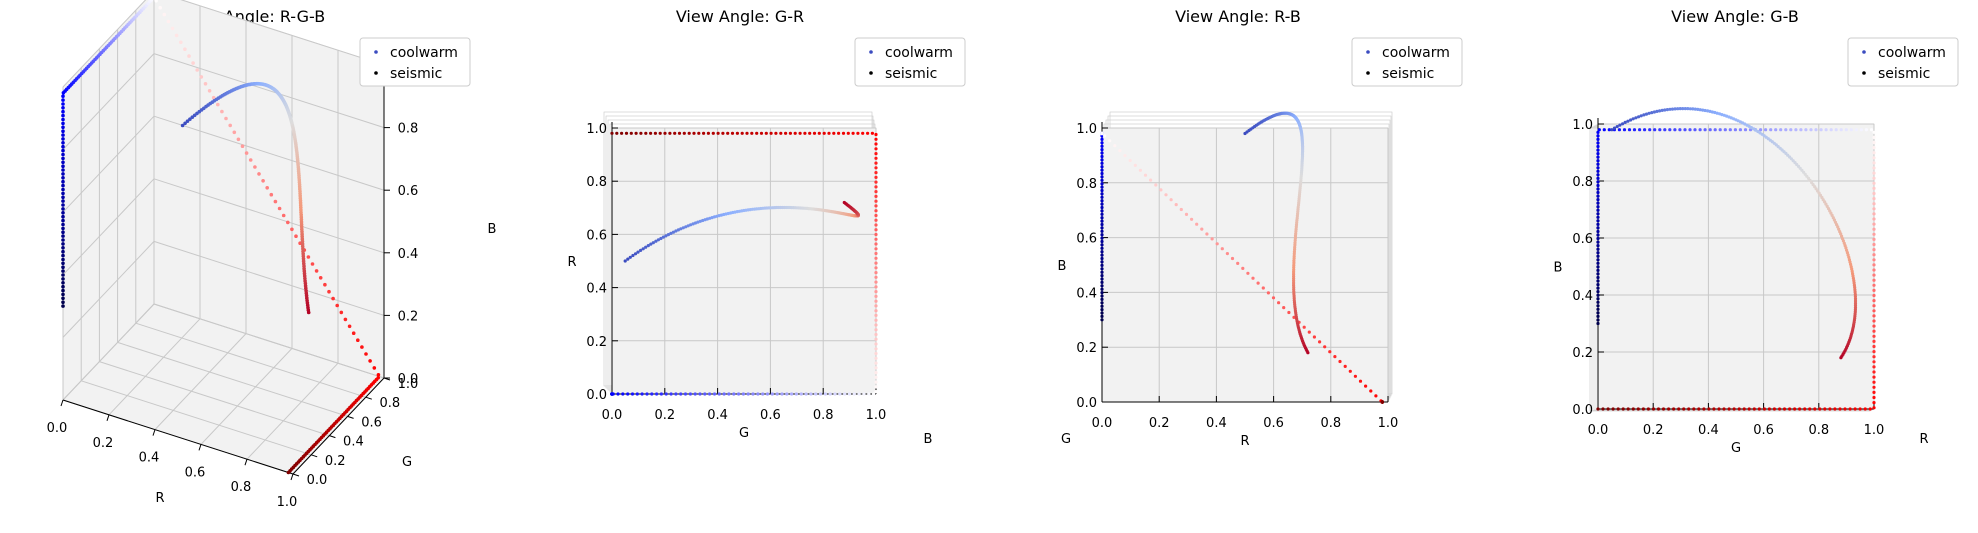 The height and width of the screenshot is (533, 1978). What do you see at coordinates (1735, 16) in the screenshot?
I see `panel-title: View Angle: G-B` at bounding box center [1735, 16].